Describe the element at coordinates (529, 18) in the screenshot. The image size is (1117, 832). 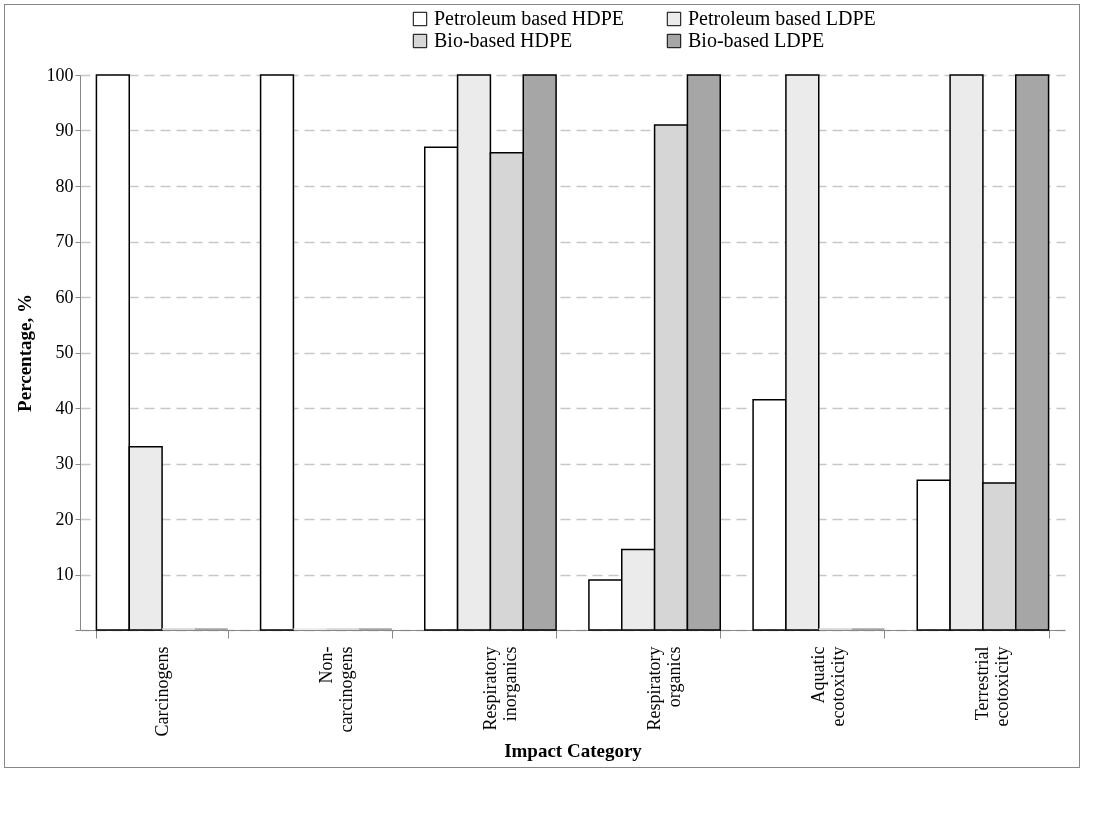
I see `legend-label: Petroleum based HDPE` at that location.